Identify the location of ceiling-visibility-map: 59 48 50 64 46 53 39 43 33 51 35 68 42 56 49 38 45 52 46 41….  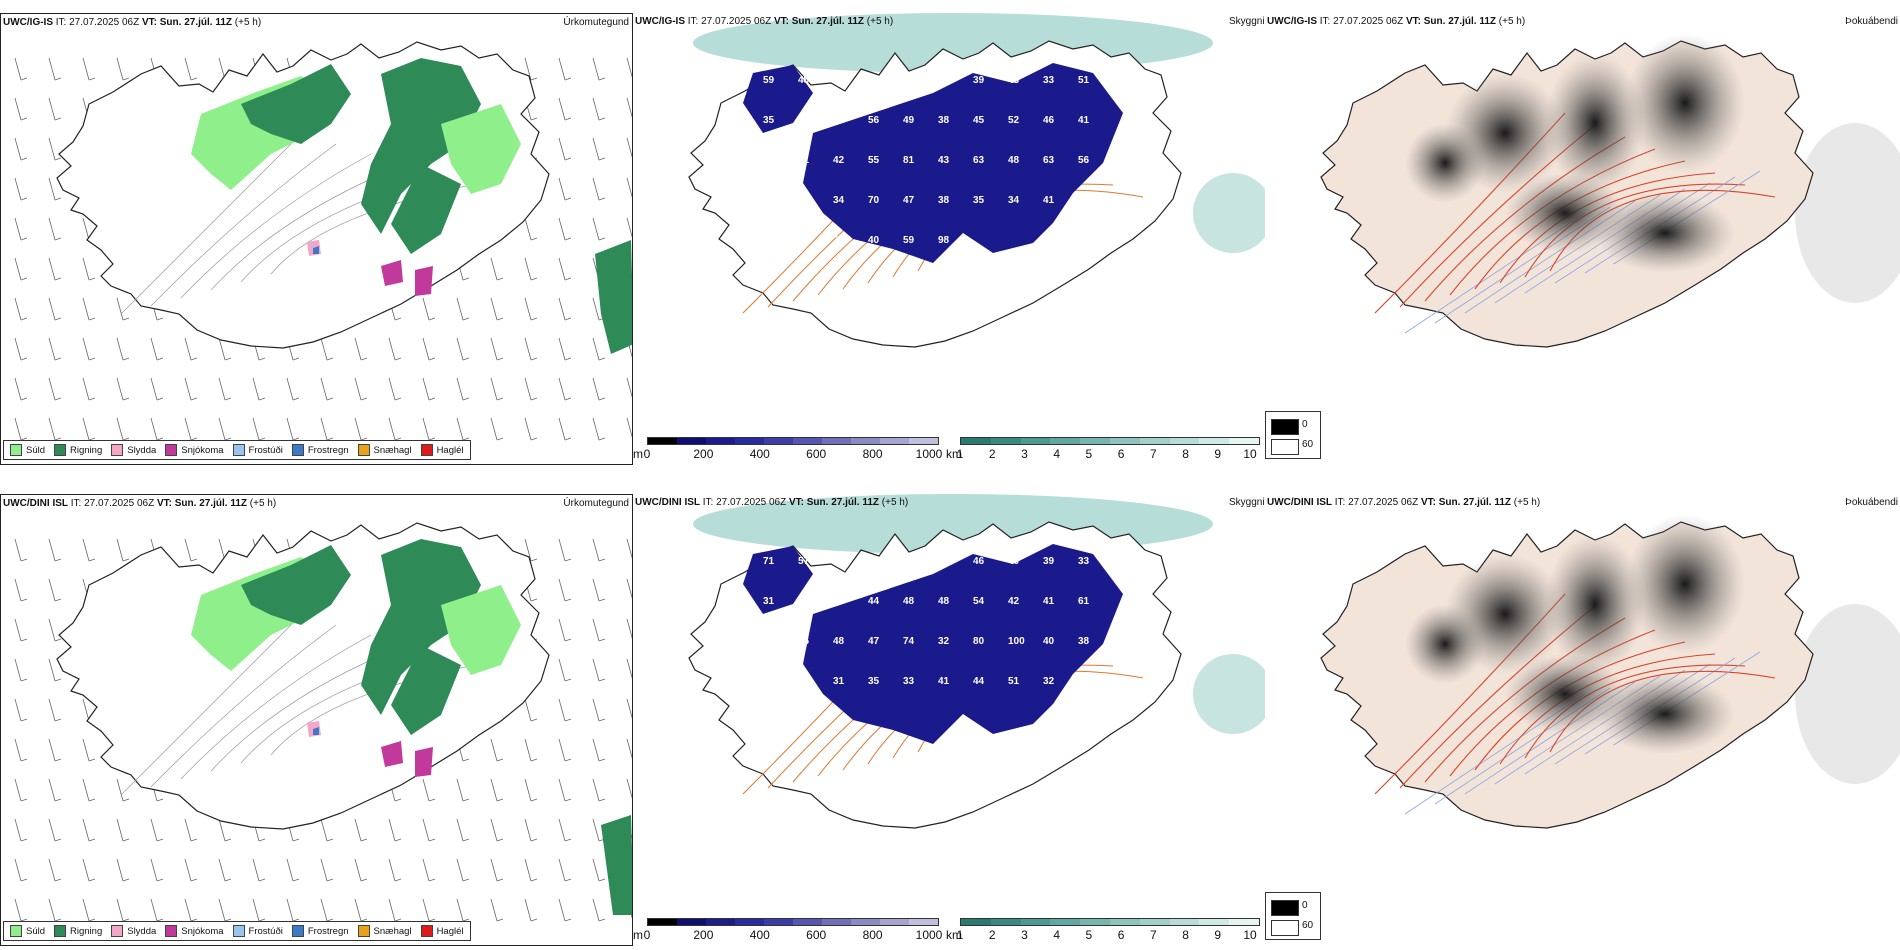
(976, 180).